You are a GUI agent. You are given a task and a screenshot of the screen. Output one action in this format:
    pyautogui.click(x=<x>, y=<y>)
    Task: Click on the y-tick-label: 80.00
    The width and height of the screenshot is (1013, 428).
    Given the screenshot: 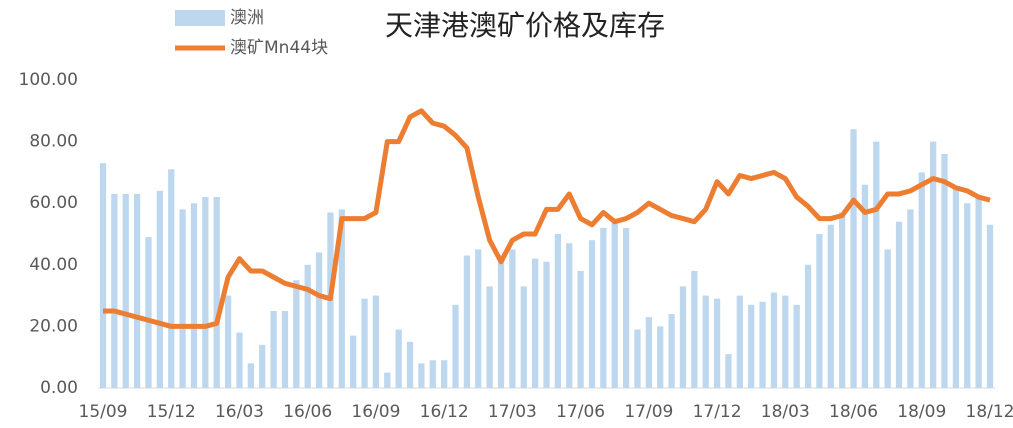 What is the action you would take?
    pyautogui.click(x=53, y=142)
    